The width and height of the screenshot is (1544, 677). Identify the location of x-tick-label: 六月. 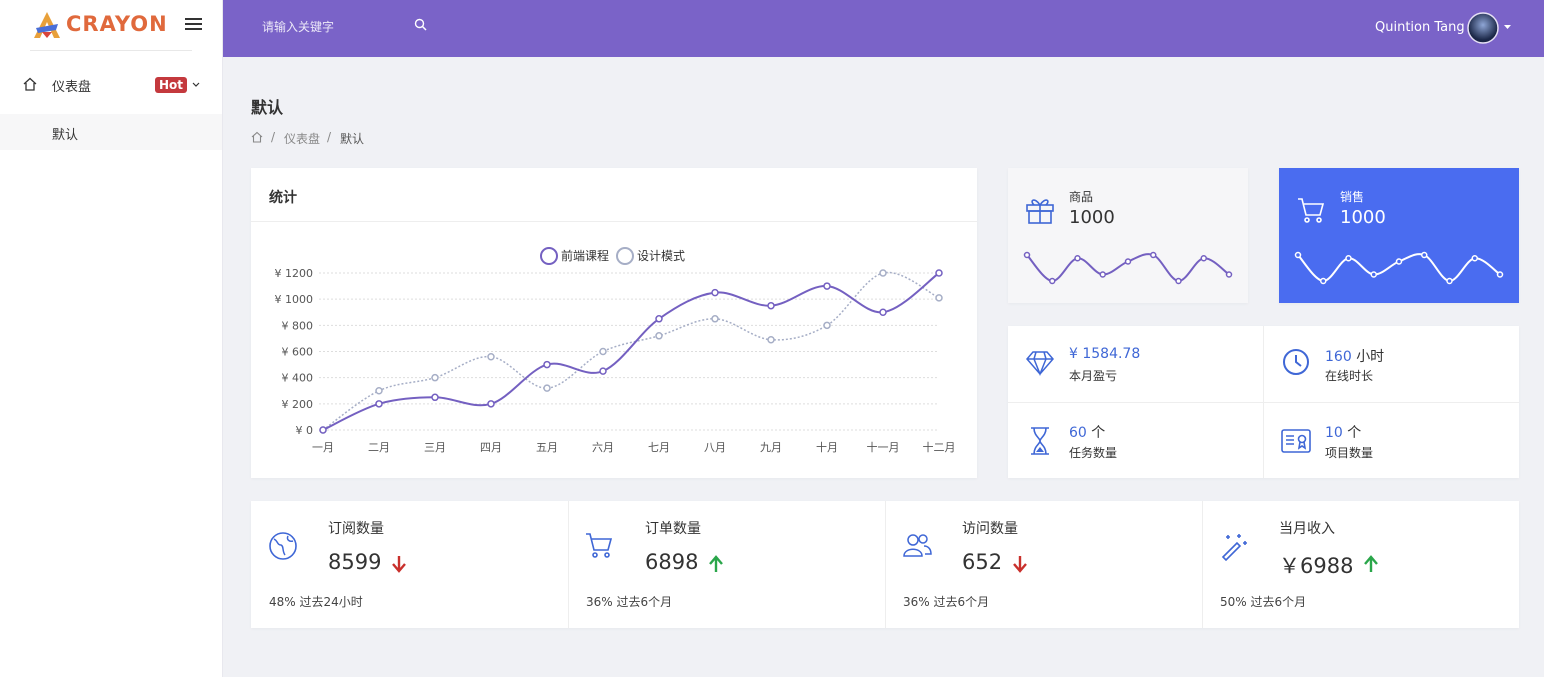
(603, 447).